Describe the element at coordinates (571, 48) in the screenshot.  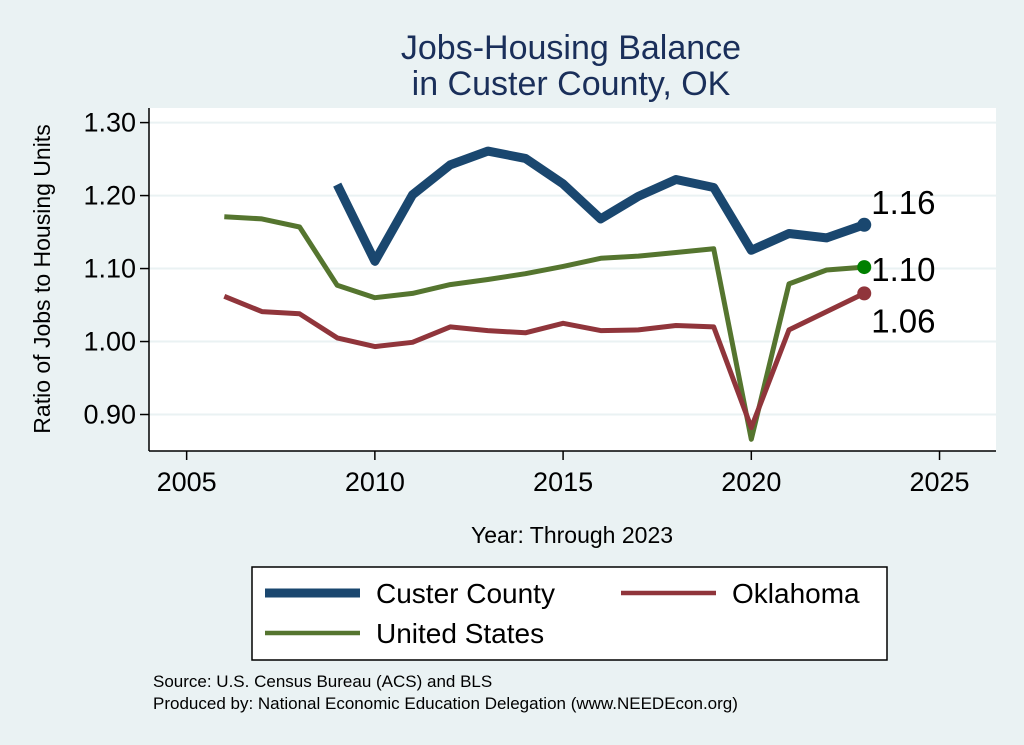
I see `chart-title-line-1: Jobs-Housing Balance` at that location.